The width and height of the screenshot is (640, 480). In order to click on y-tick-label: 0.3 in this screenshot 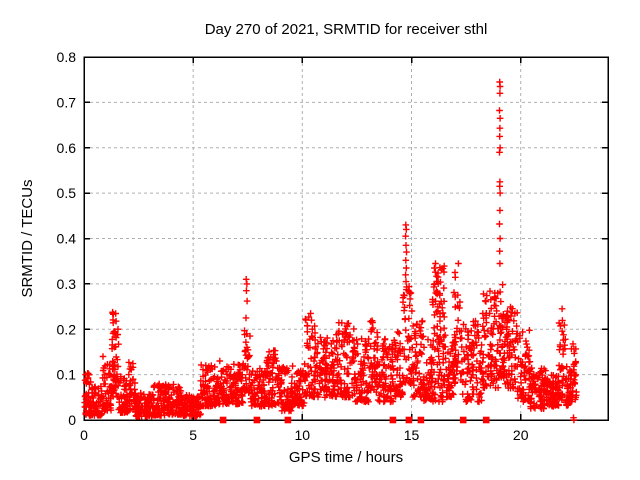, I will do `click(67, 284)`.